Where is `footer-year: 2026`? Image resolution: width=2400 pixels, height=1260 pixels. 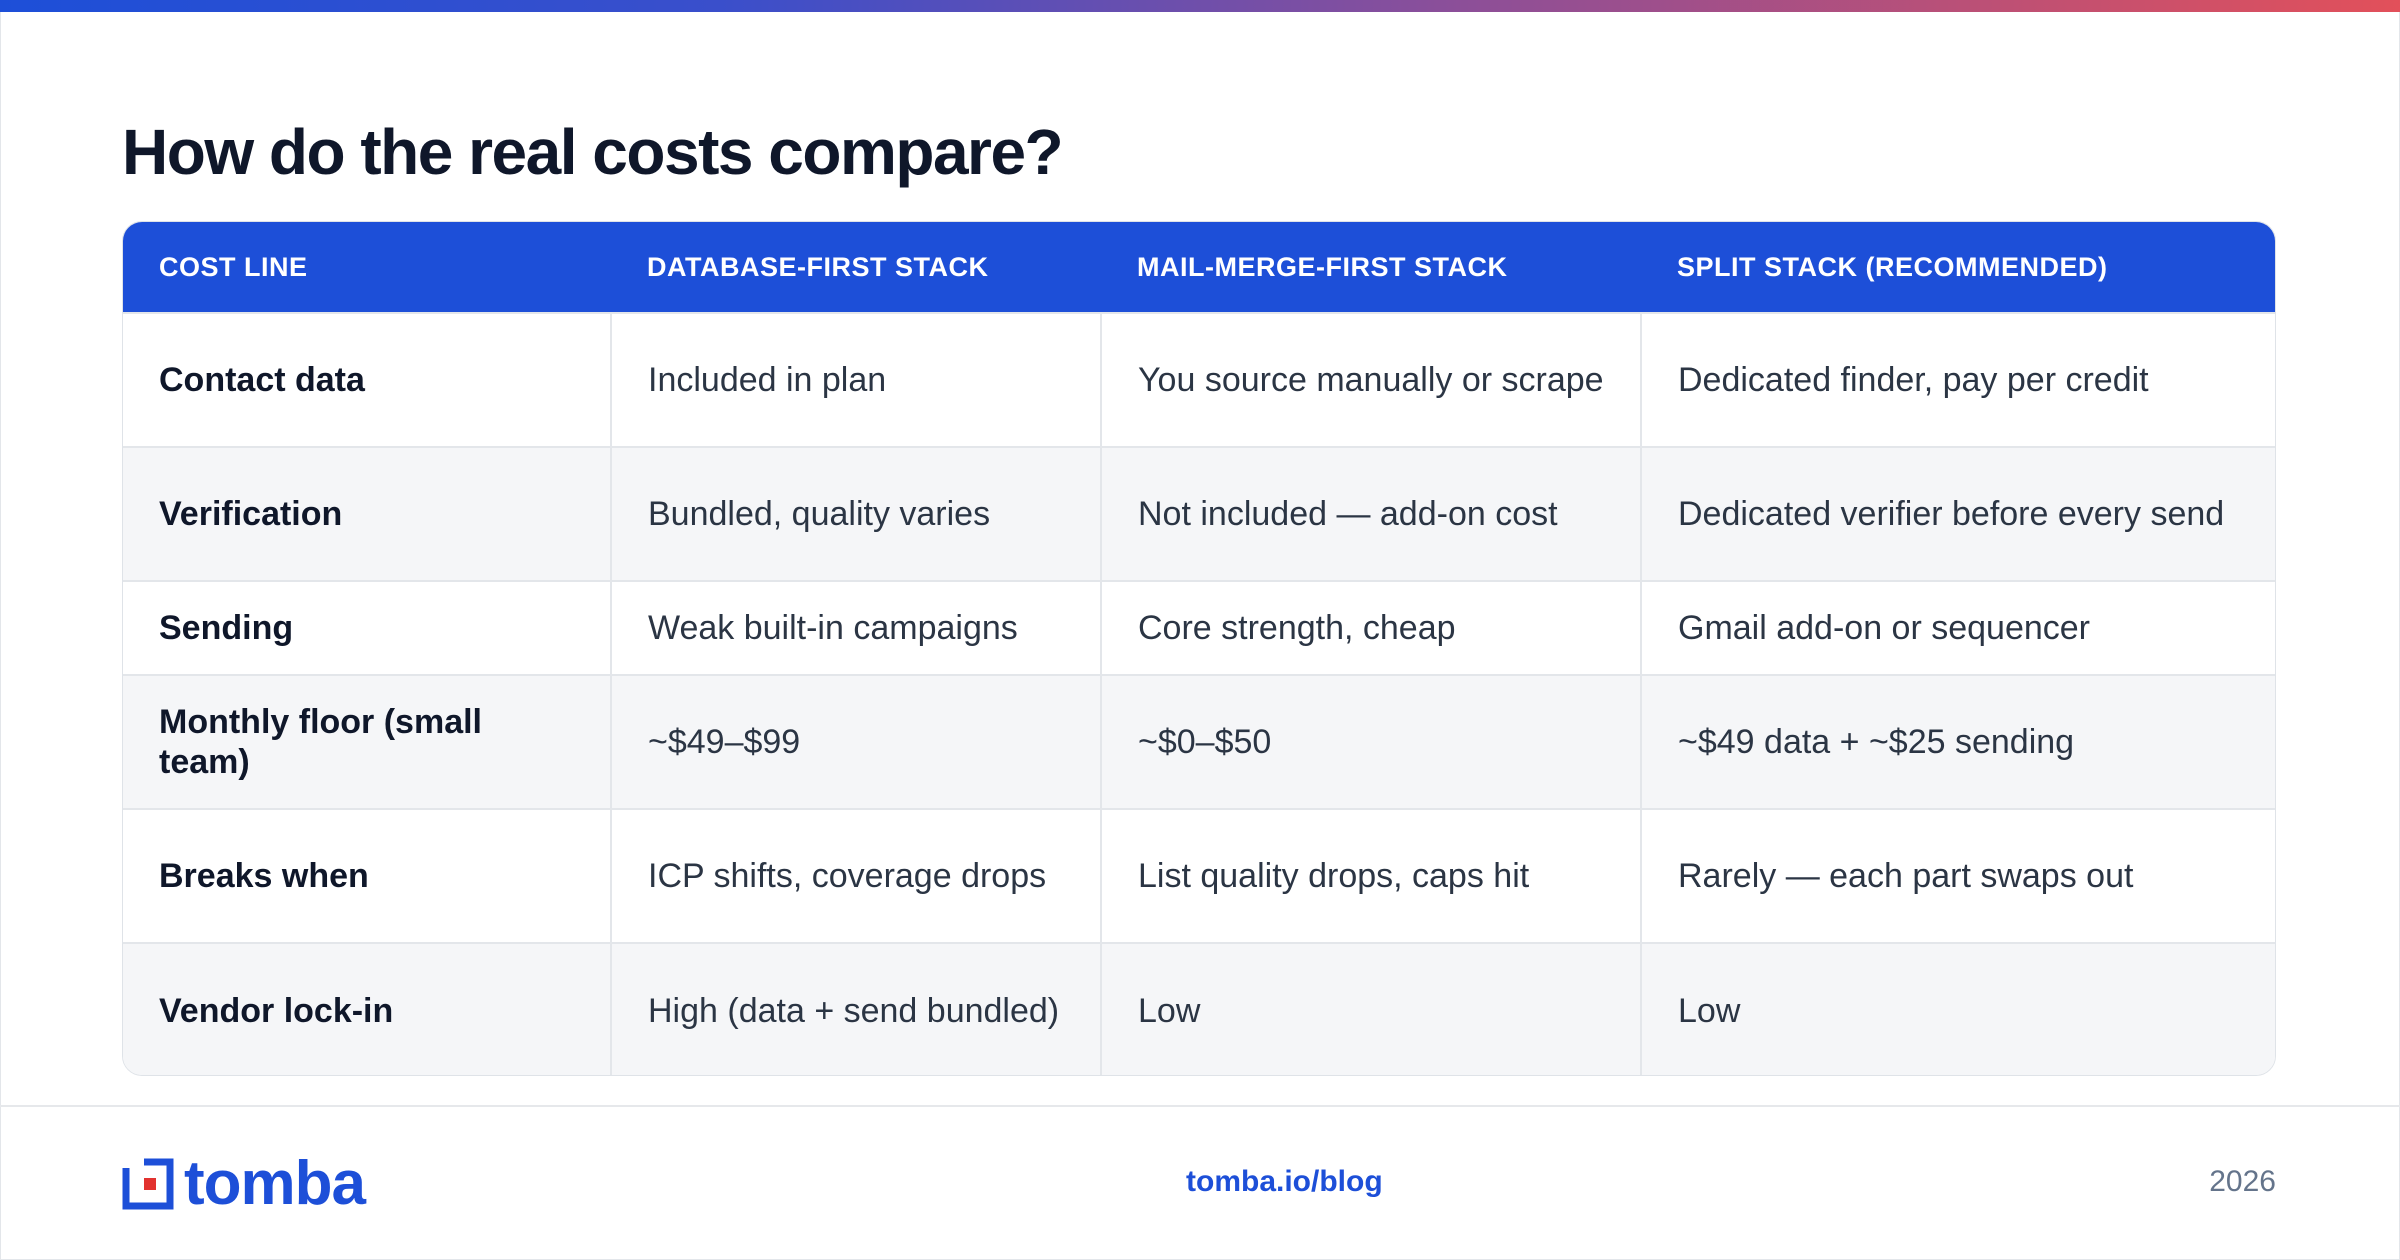
footer-year: 2026 is located at coordinates (2242, 1181).